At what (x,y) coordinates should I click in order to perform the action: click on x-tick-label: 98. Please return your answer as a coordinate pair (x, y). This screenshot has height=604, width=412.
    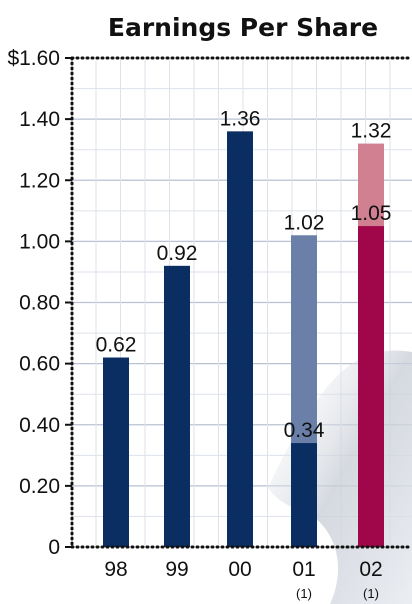
    Looking at the image, I should click on (115, 569).